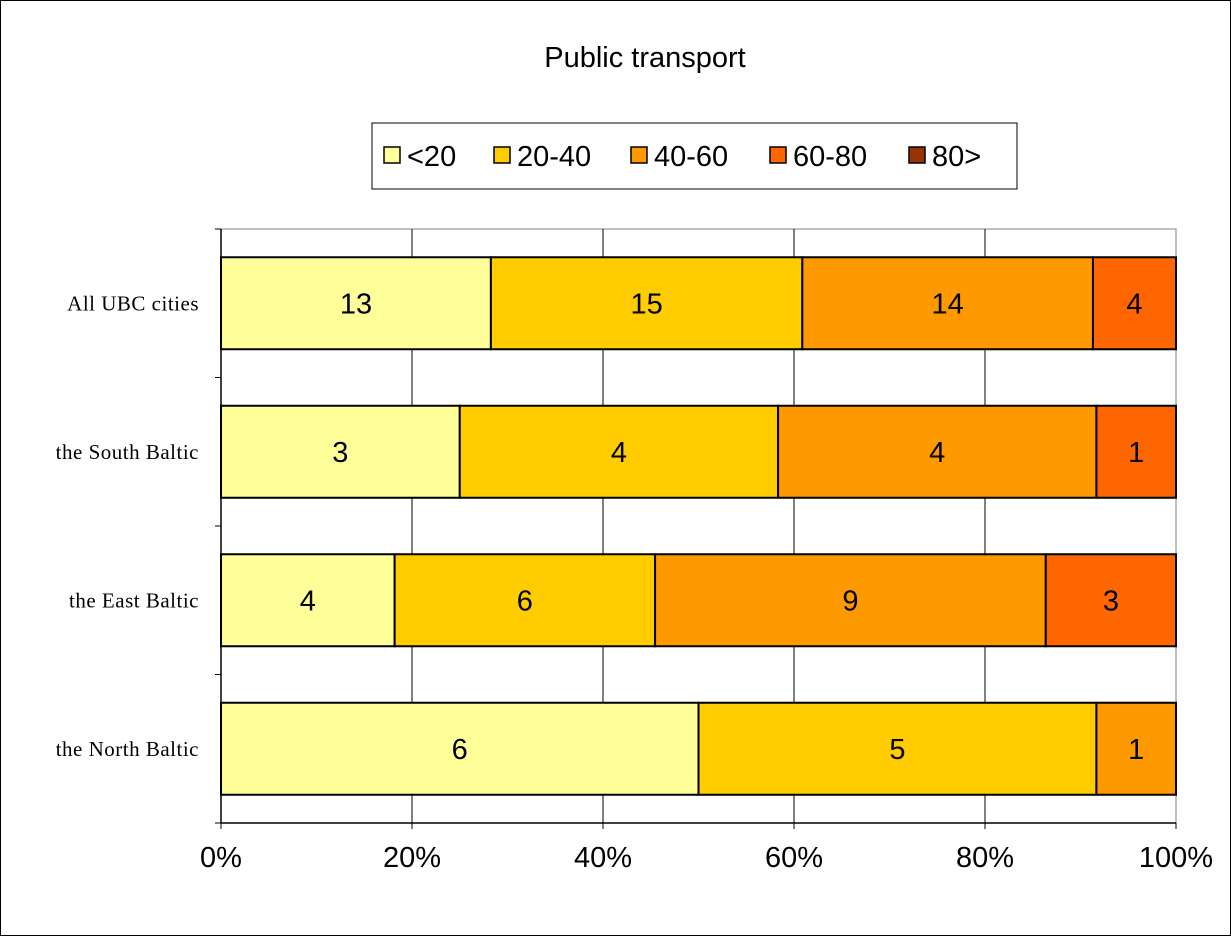 This screenshot has width=1231, height=936. I want to click on legend-label: 40-60, so click(691, 157).